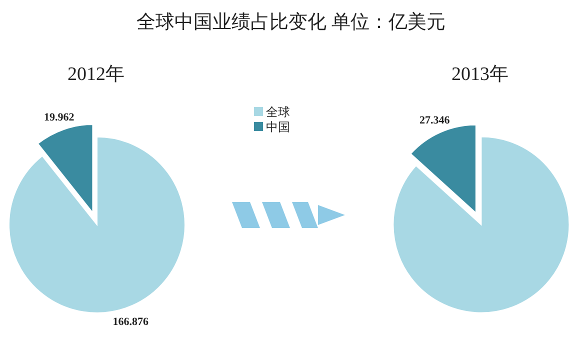  I want to click on slice-label: 2013年, so click(480, 74).